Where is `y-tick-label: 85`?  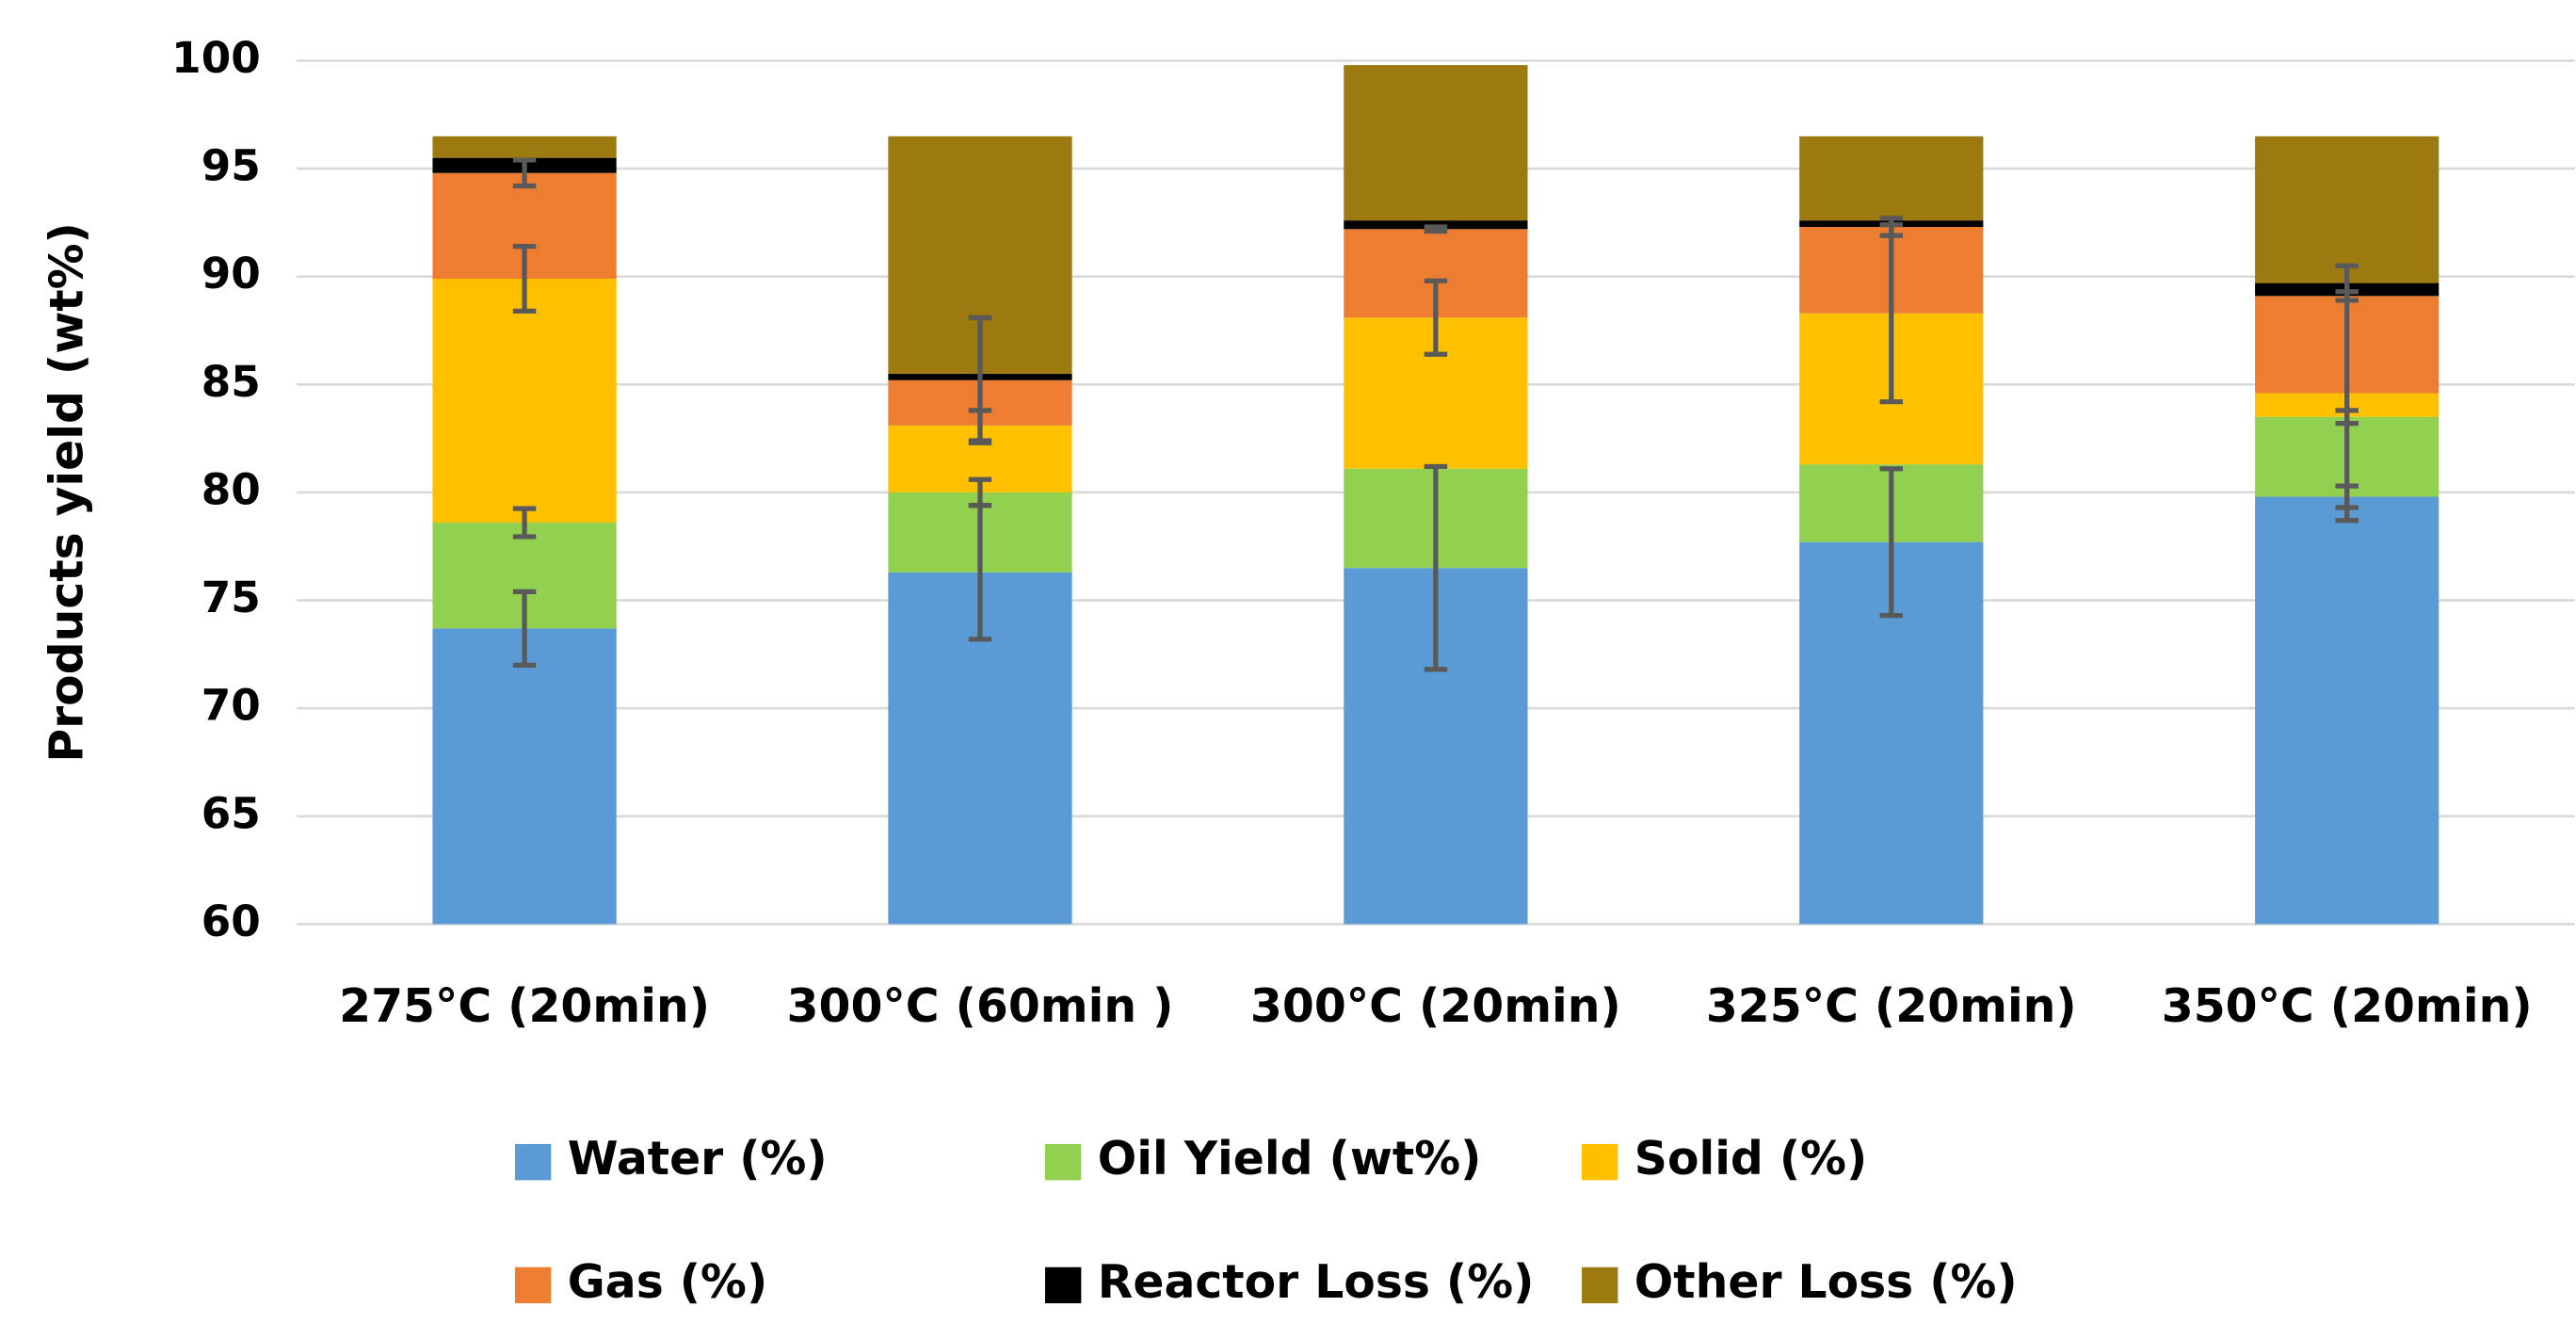 y-tick-label: 85 is located at coordinates (231, 382).